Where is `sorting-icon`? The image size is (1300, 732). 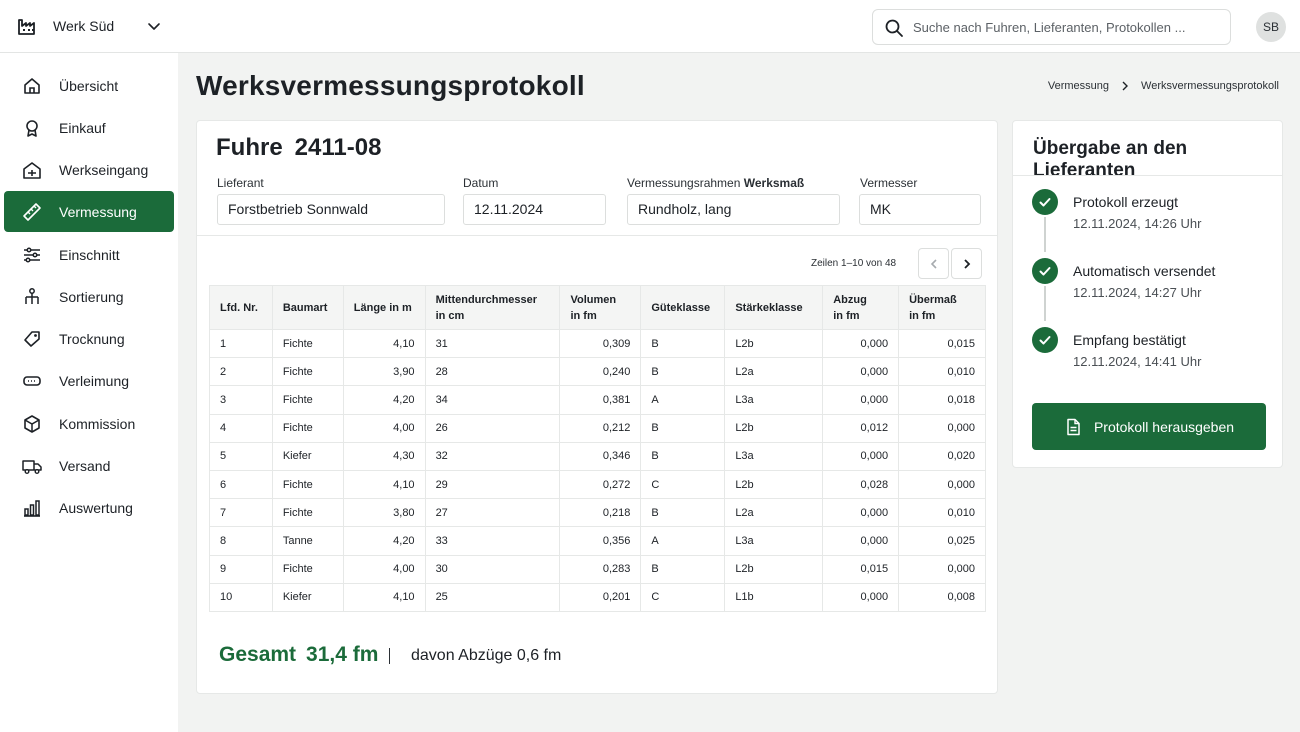
sorting-icon is located at coordinates (32, 297).